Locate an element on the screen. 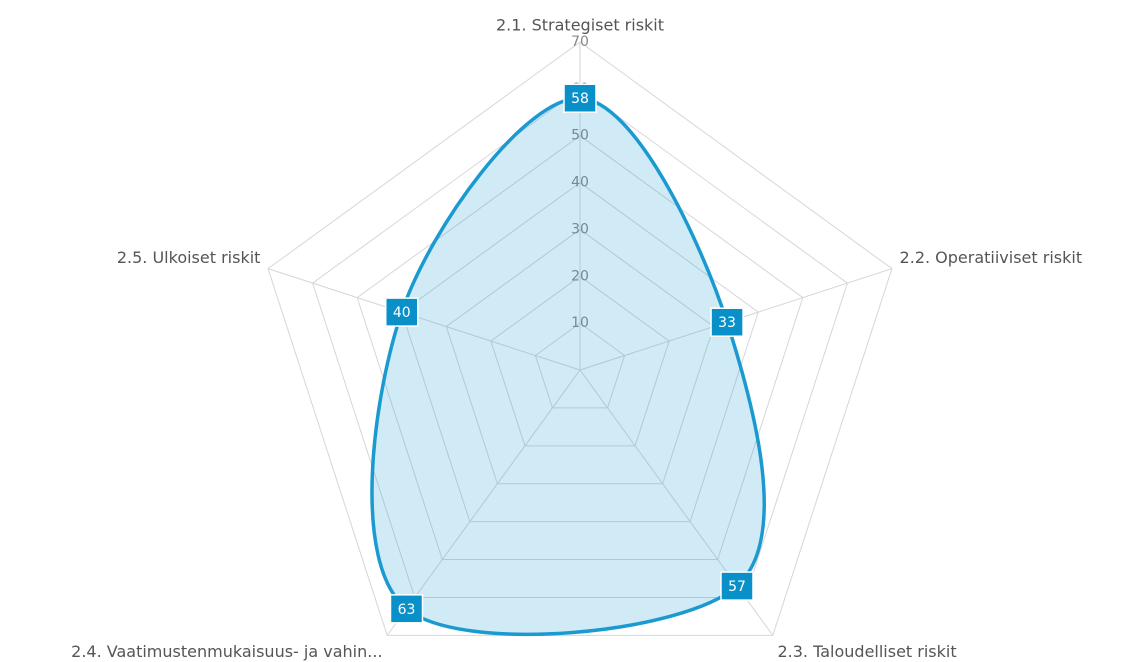 The width and height of the screenshot is (1121, 662). category-label: 2.5. Ulkoiset riskit is located at coordinates (189, 257).